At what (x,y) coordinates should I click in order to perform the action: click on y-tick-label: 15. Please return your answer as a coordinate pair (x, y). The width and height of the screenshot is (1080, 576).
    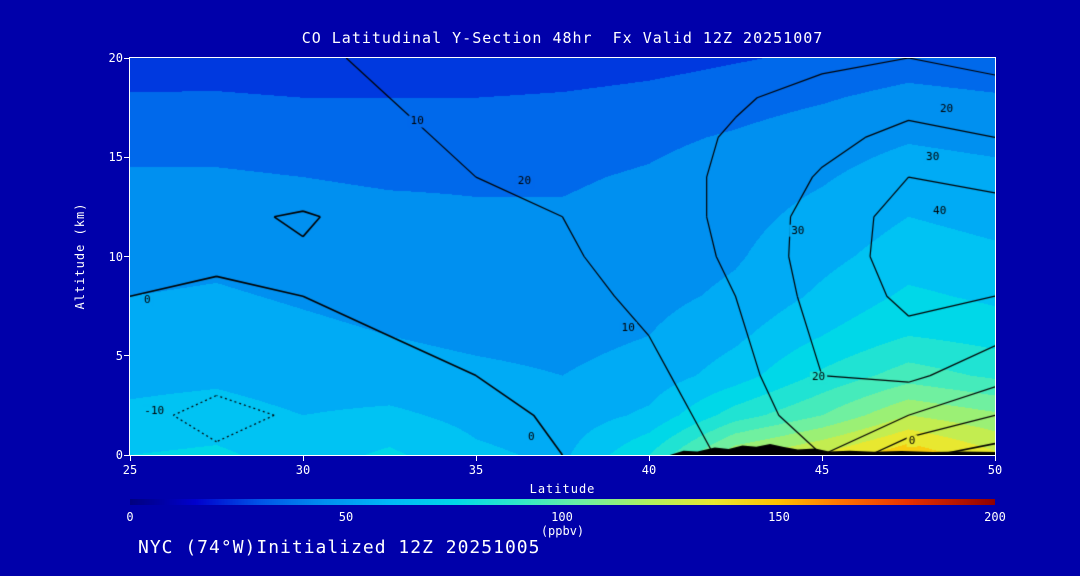
    Looking at the image, I should click on (115, 157).